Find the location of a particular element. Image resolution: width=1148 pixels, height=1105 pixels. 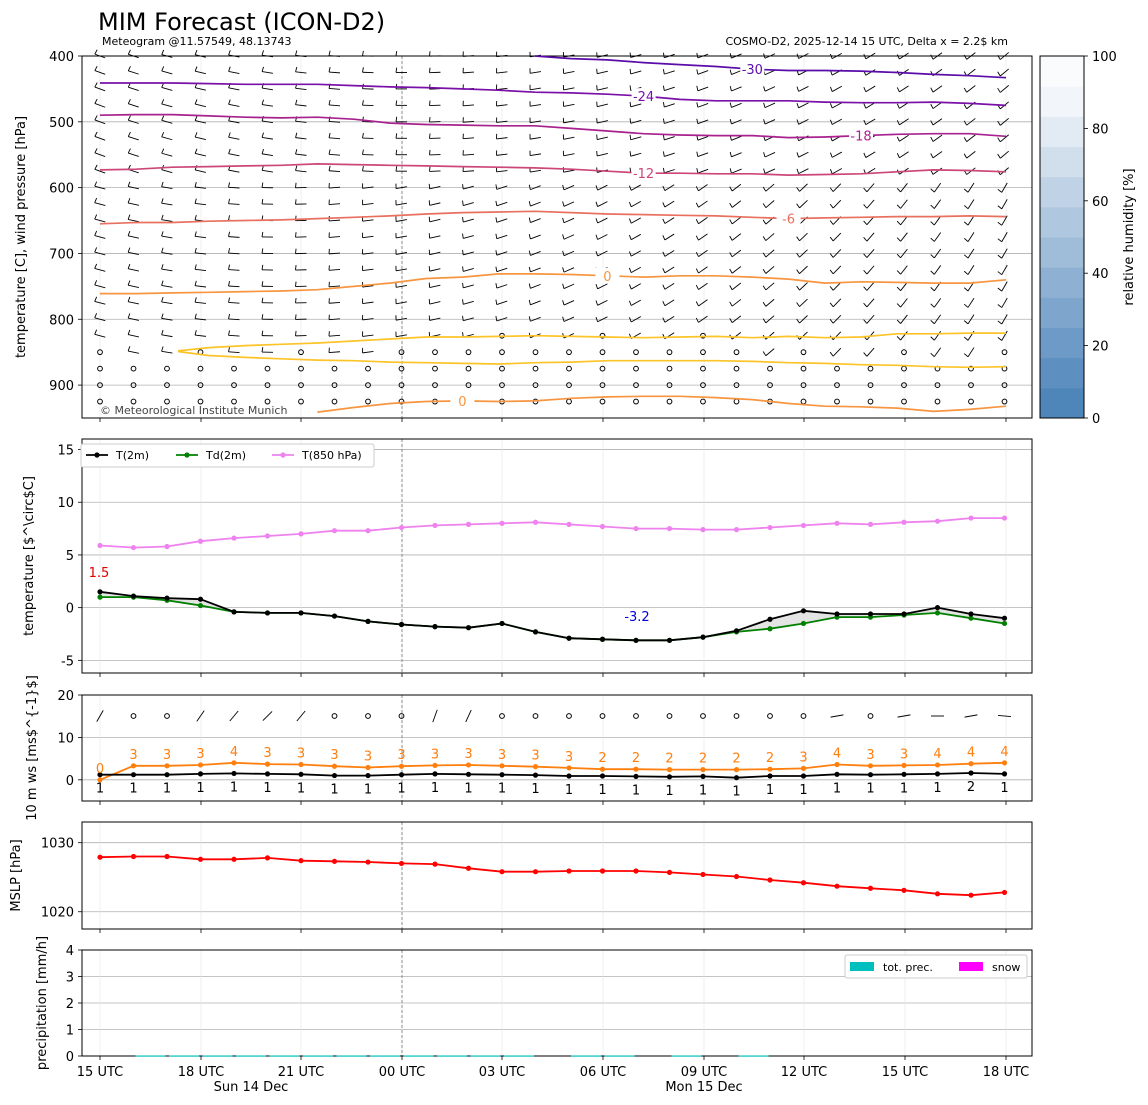

legend-marker is located at coordinates (187, 455).